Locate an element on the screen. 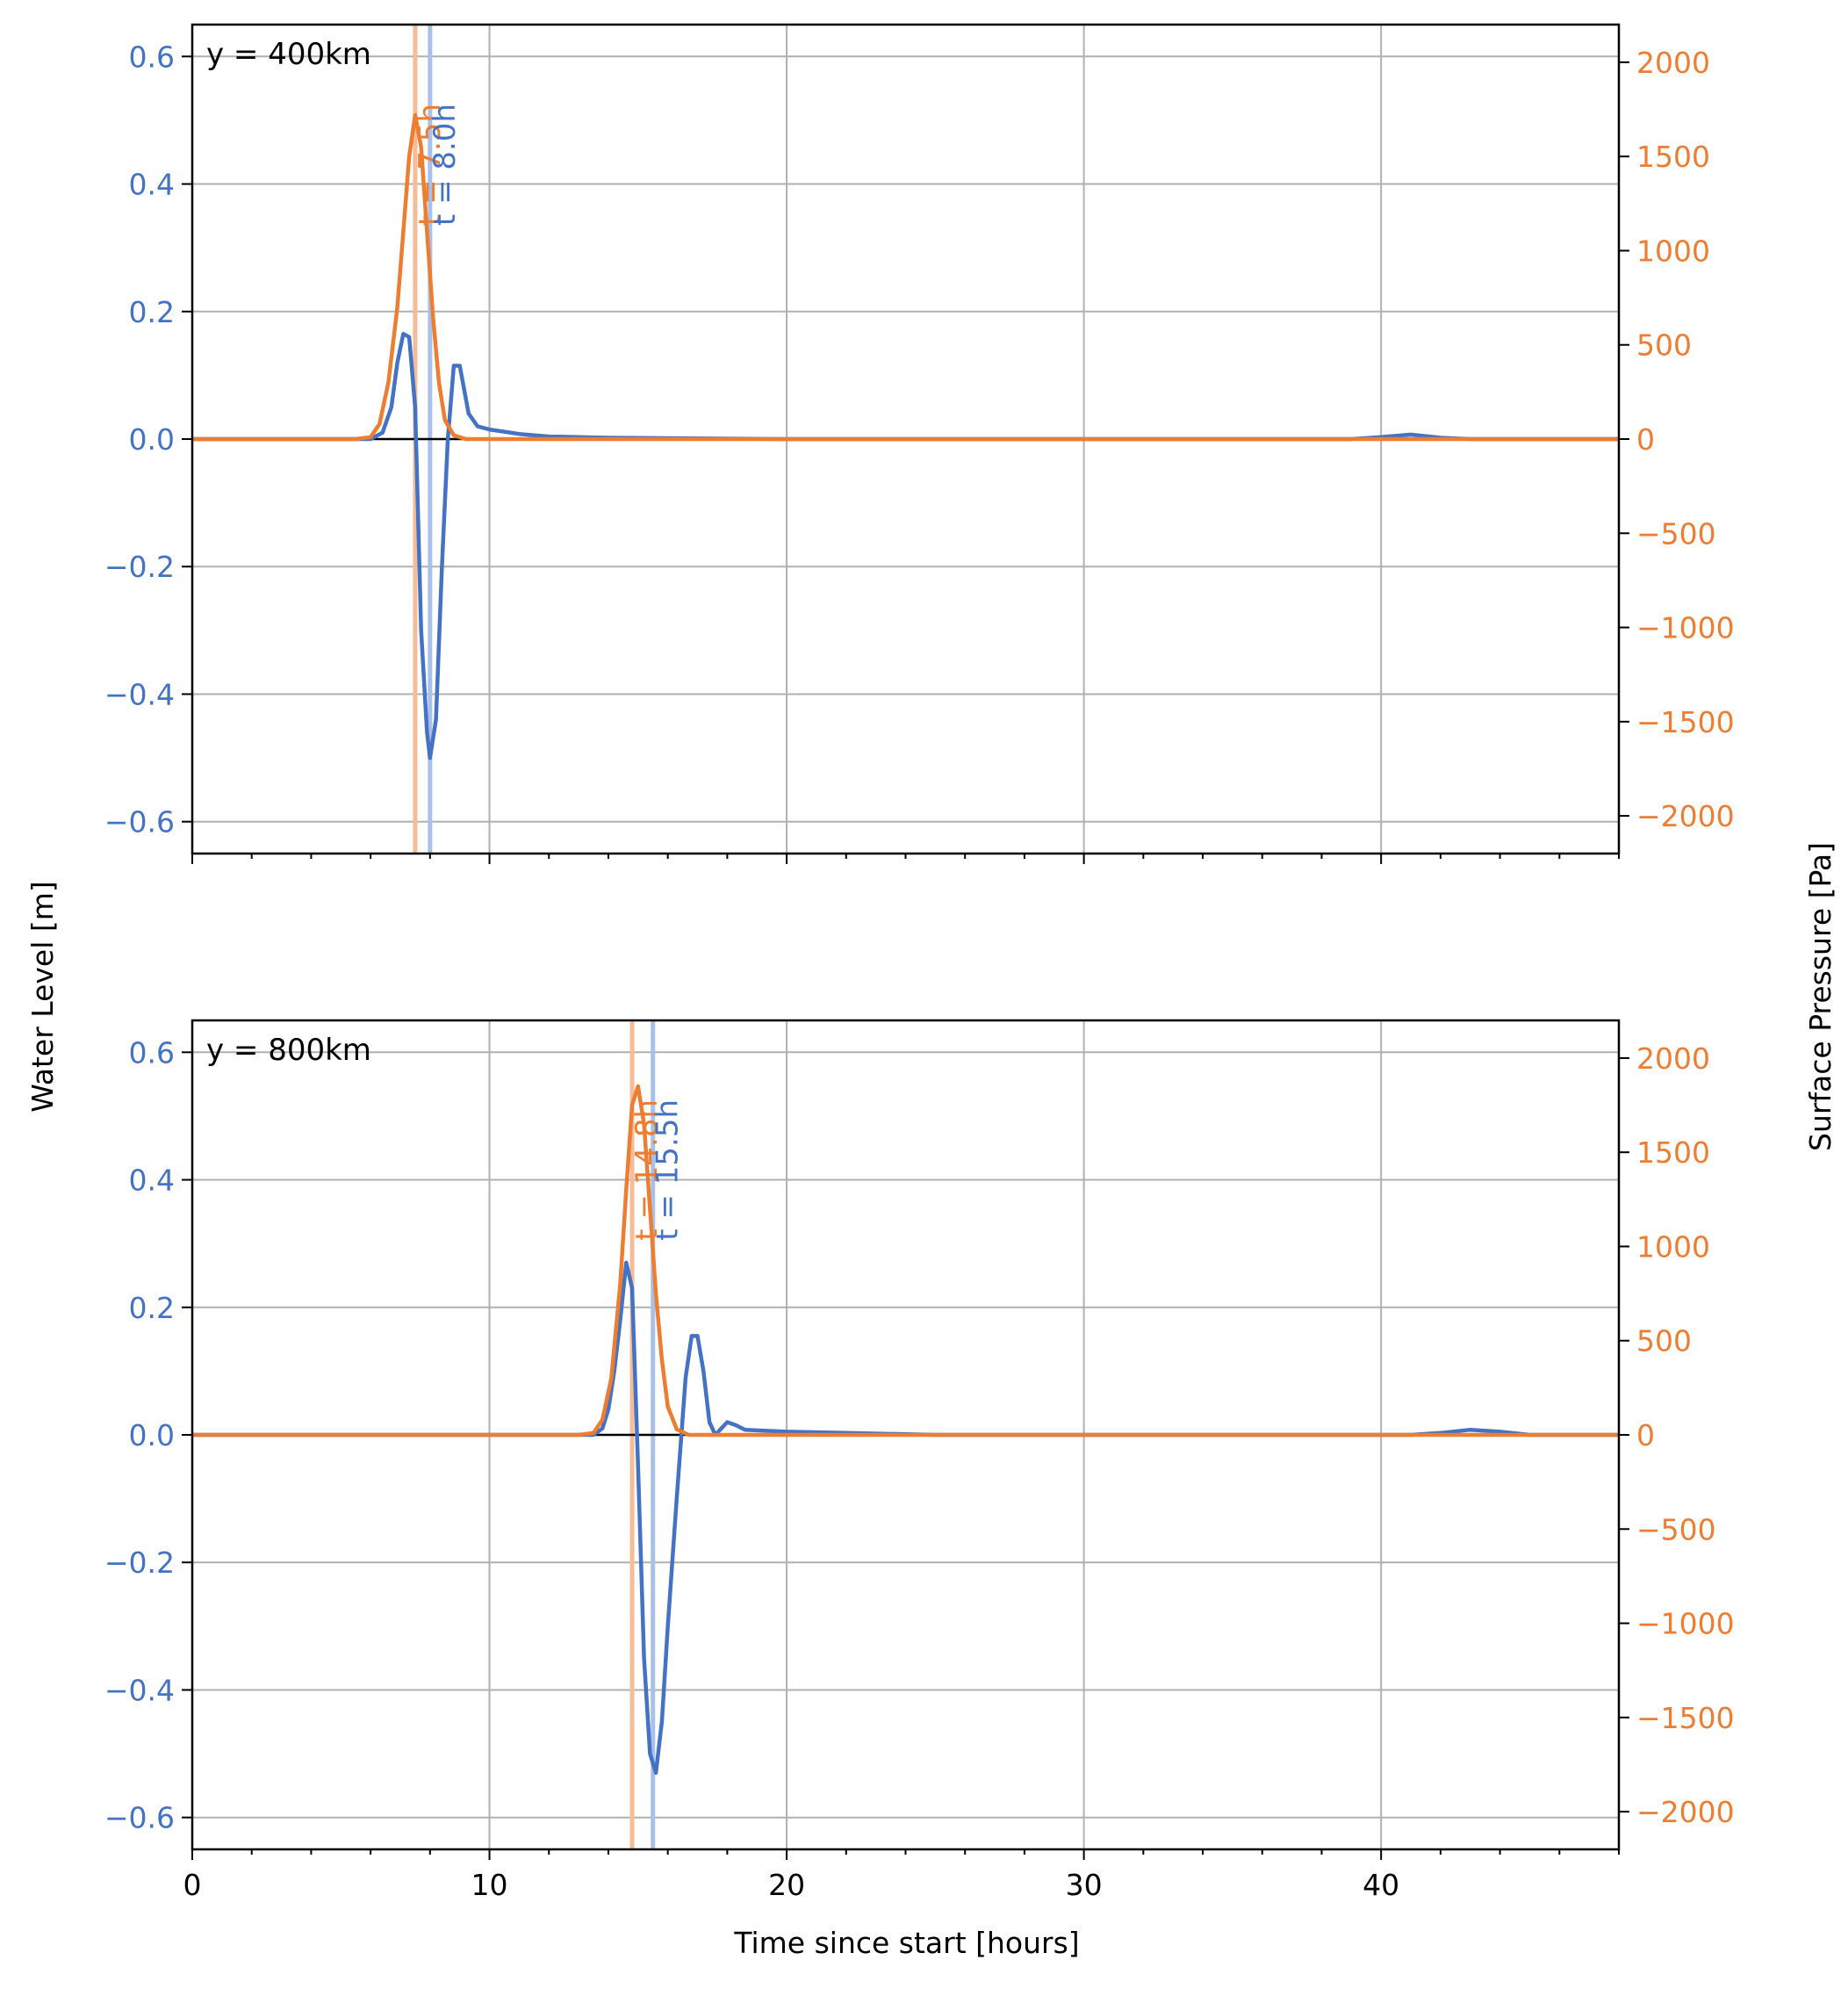 Image resolution: width=1848 pixels, height=1996 pixels. vline-label: t = 15.5h is located at coordinates (669, 1170).